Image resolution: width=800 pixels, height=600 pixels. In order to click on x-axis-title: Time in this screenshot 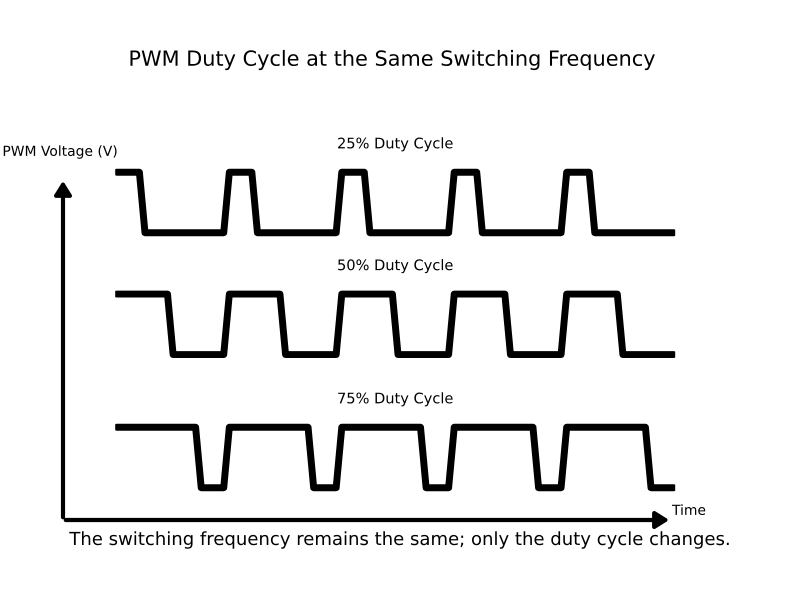, I will do `click(689, 510)`.